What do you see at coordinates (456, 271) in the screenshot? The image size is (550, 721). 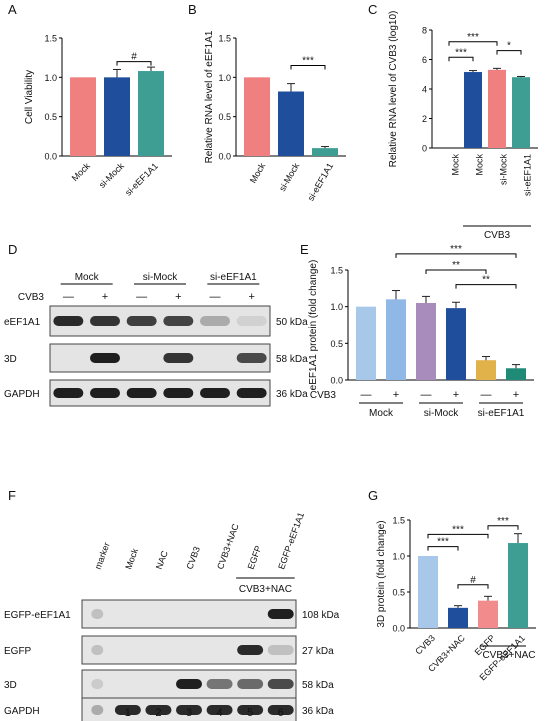 I see `bracket-E2` at bounding box center [456, 271].